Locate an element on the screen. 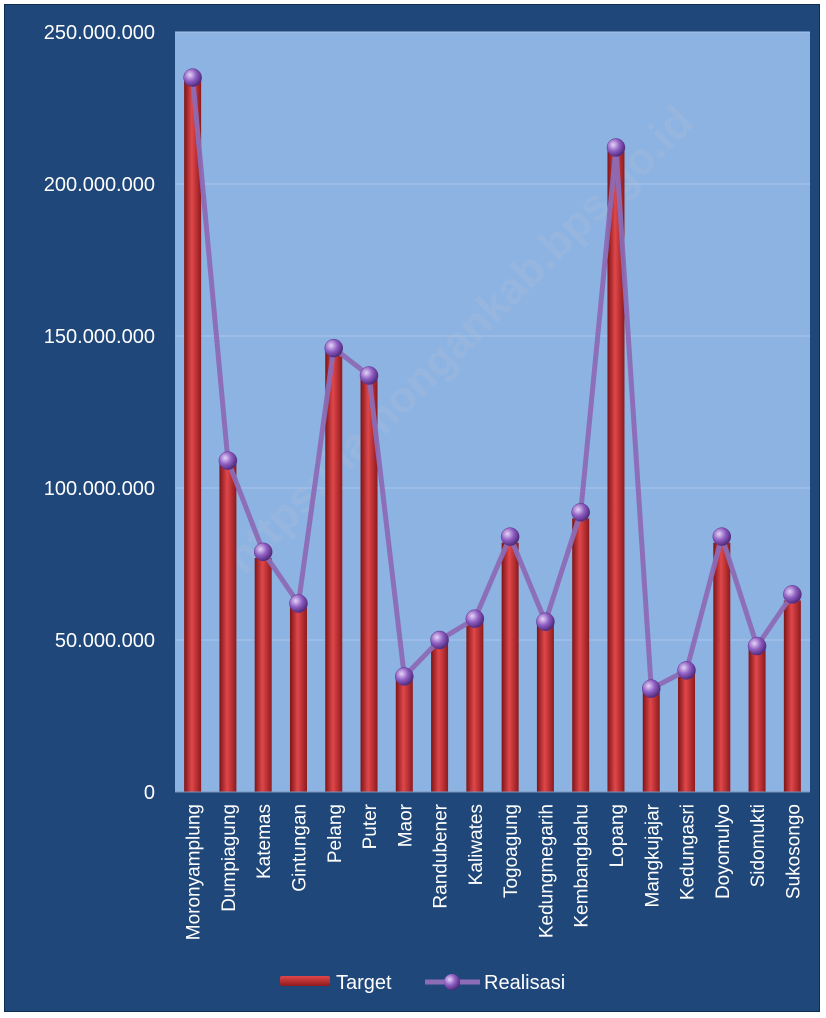 The width and height of the screenshot is (826, 1018). legend-target-swatch is located at coordinates (305, 981).